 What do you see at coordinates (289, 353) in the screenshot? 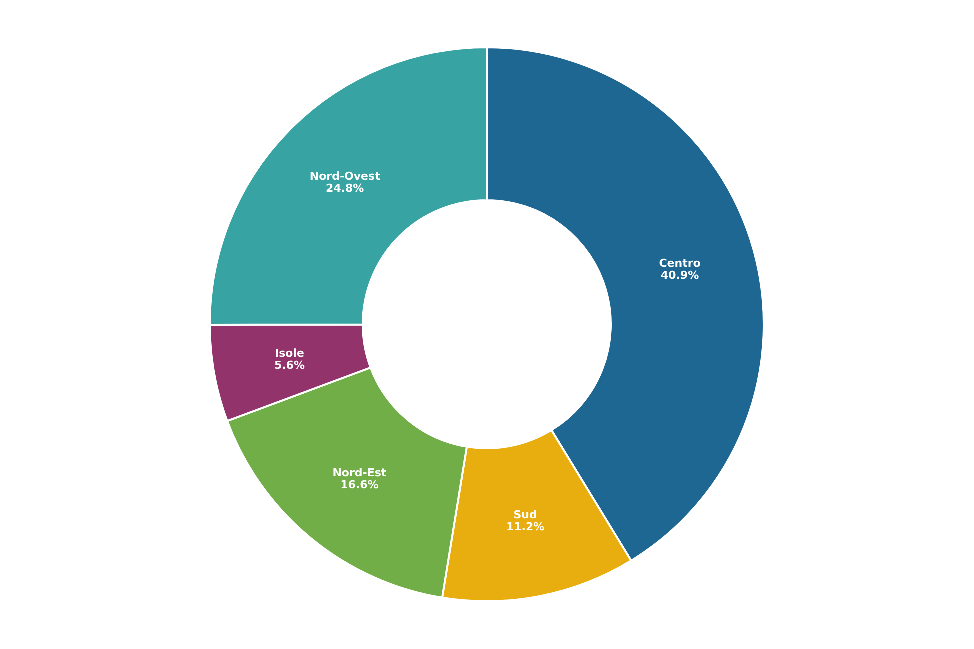
I see `slice-label: Isole` at bounding box center [289, 353].